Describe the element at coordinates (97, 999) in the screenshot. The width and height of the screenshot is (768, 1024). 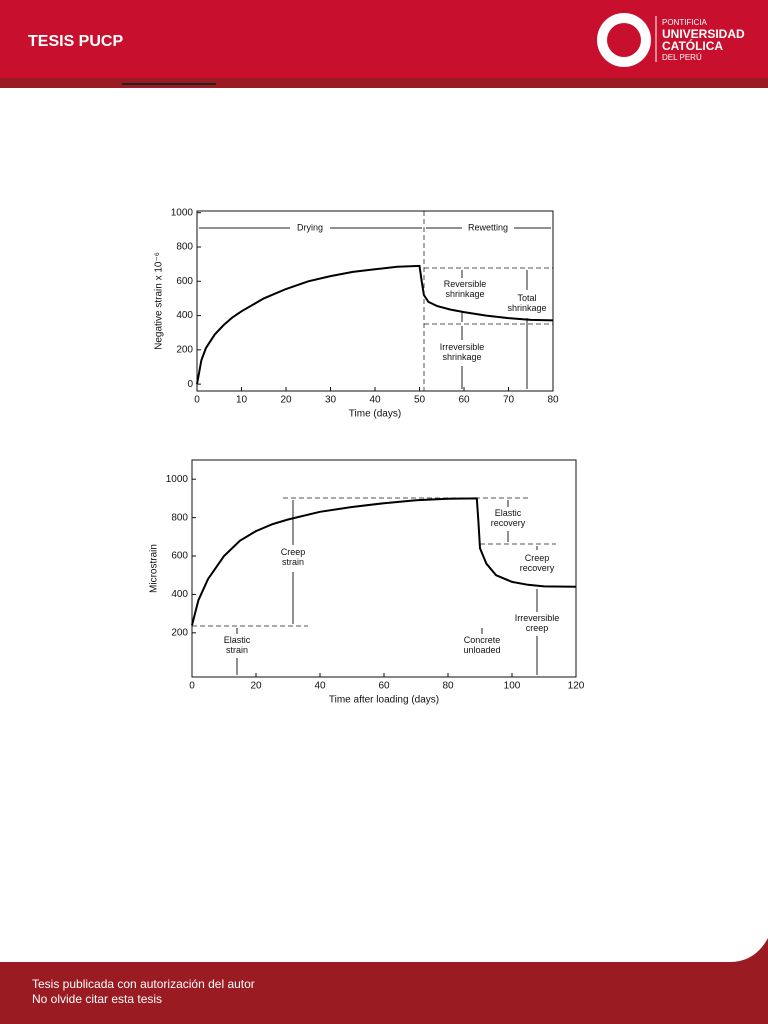
I see `footer-text: No olvide citar esta tesis` at that location.